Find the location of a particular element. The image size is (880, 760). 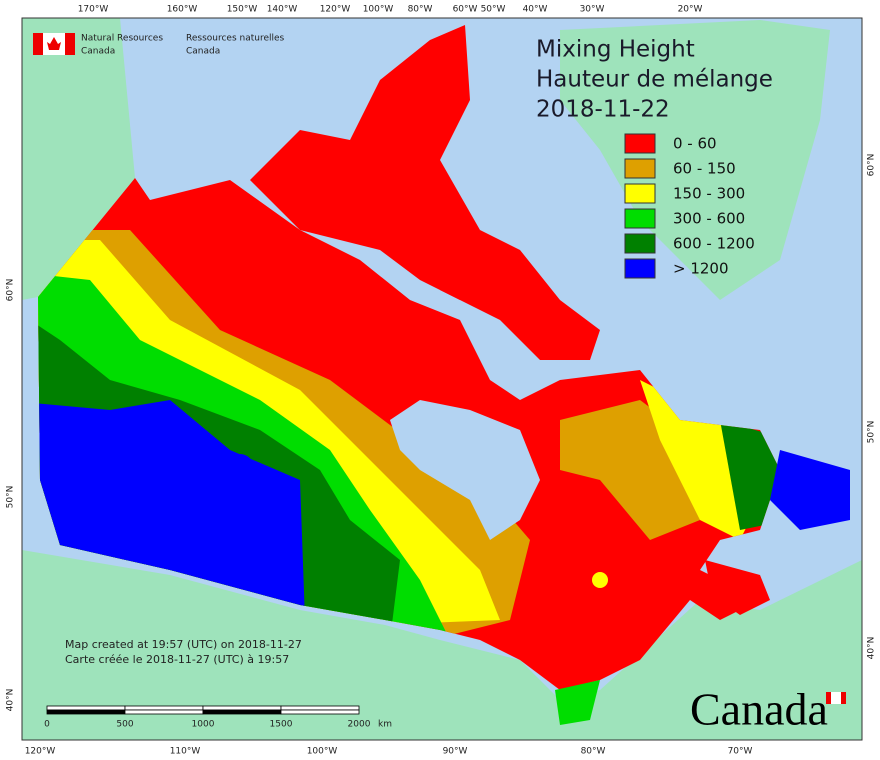

title-fr: Hauteur de mélange is located at coordinates (654, 80).